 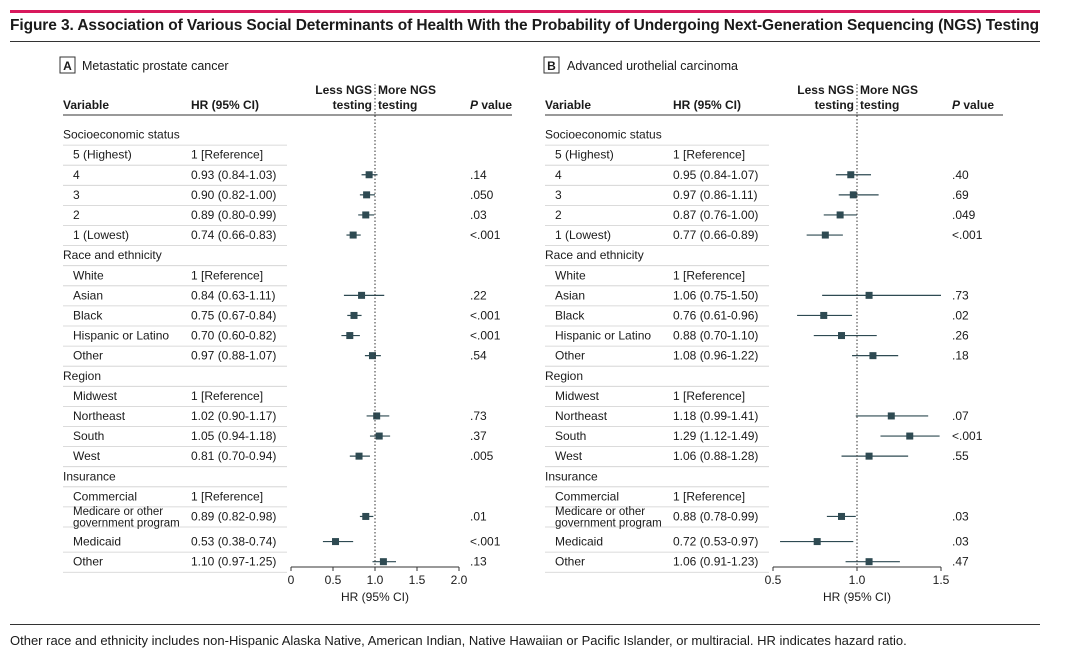 What do you see at coordinates (960, 356) in the screenshot?
I see `panel-b-p-value: .18` at bounding box center [960, 356].